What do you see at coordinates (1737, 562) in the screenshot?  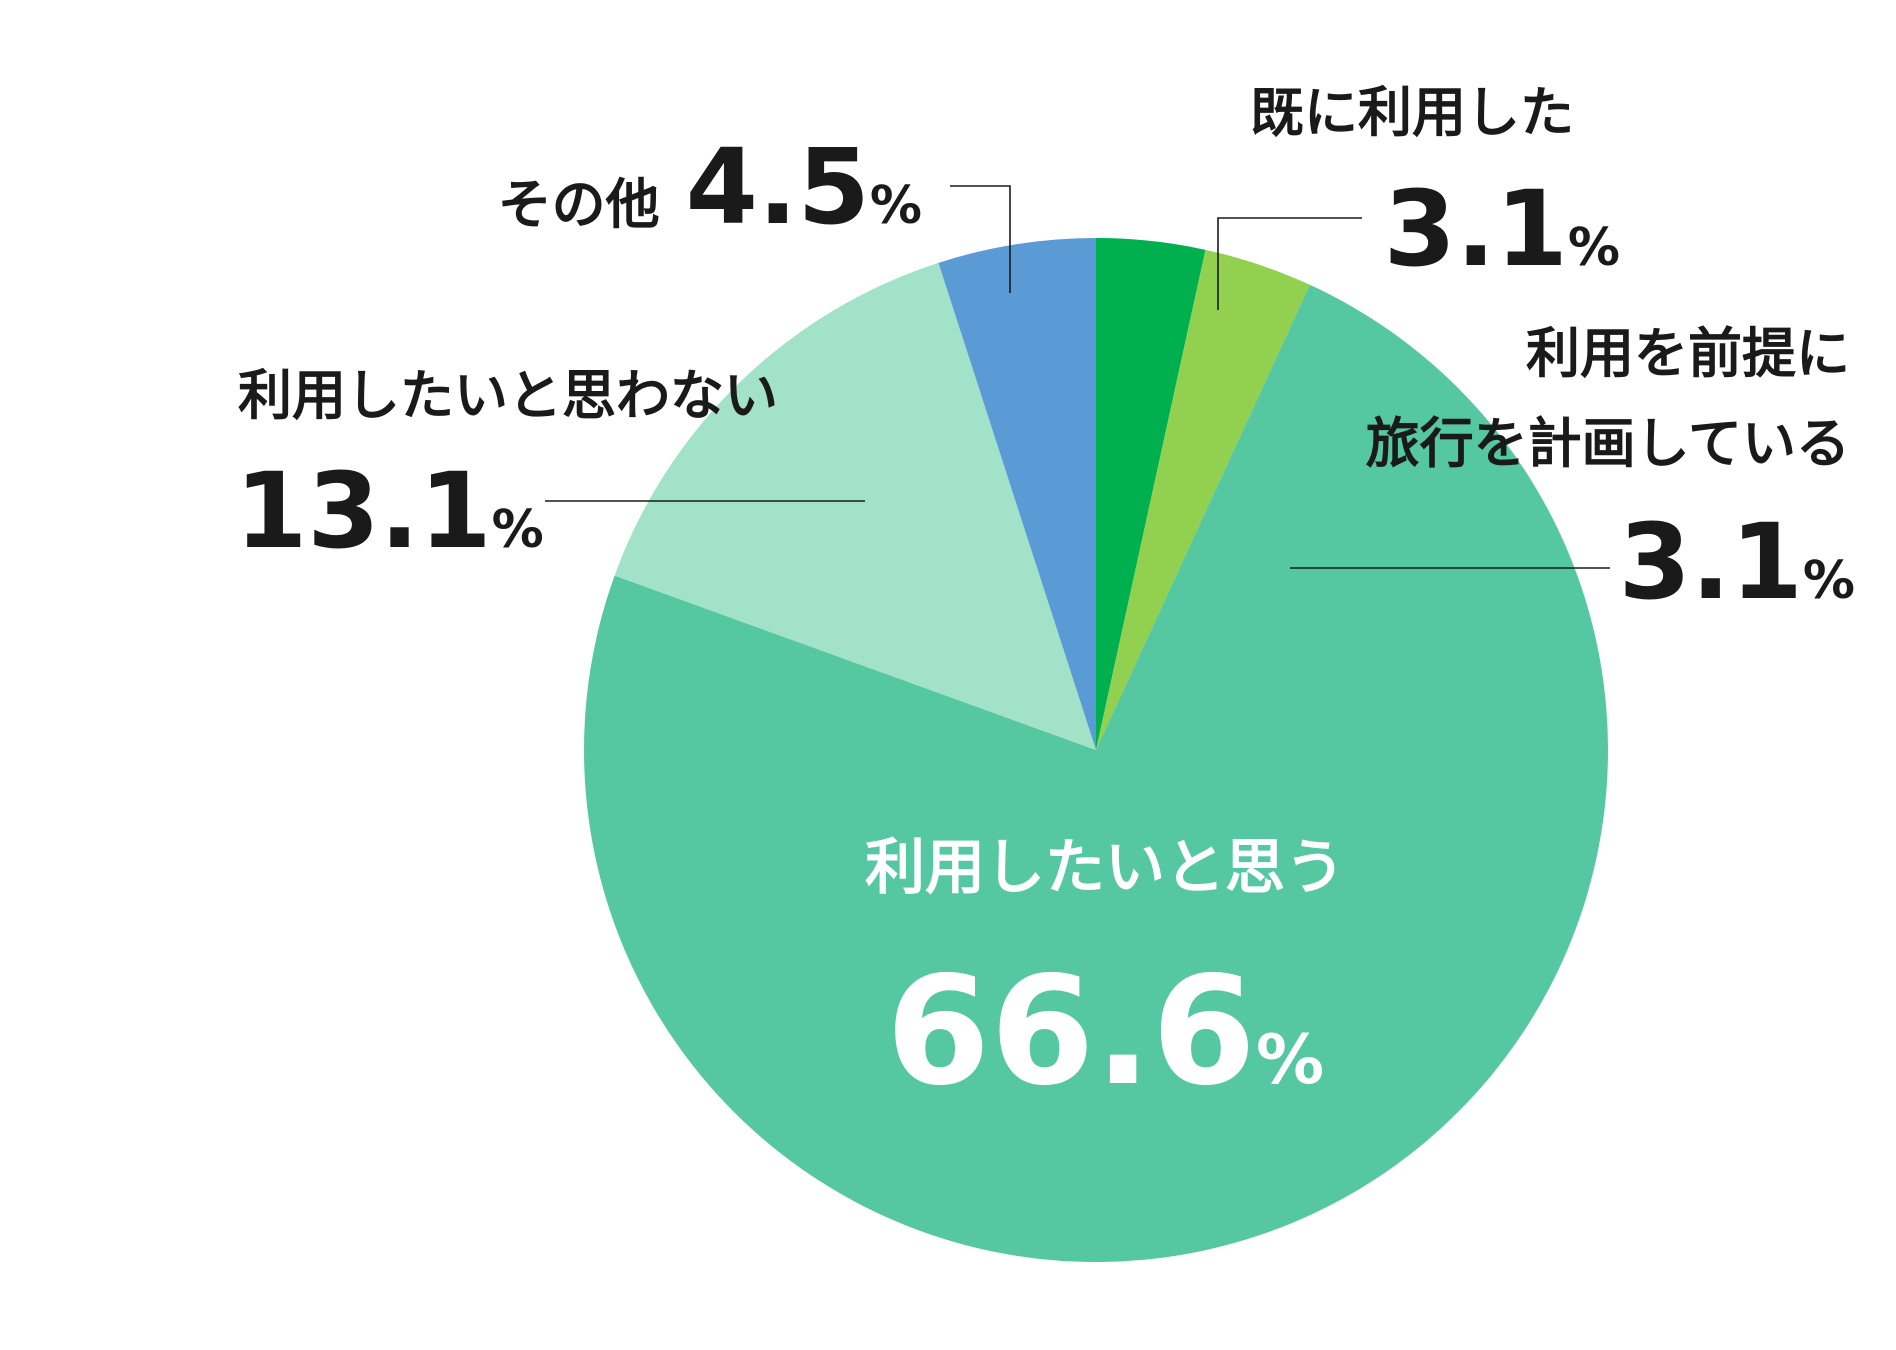 I see `label-value-1: 3.1%` at bounding box center [1737, 562].